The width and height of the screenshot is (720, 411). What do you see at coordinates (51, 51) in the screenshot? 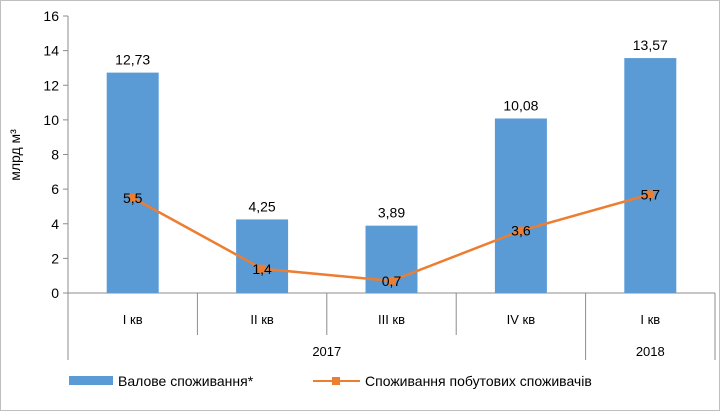
I see `y-tick-label: 14` at bounding box center [51, 51].